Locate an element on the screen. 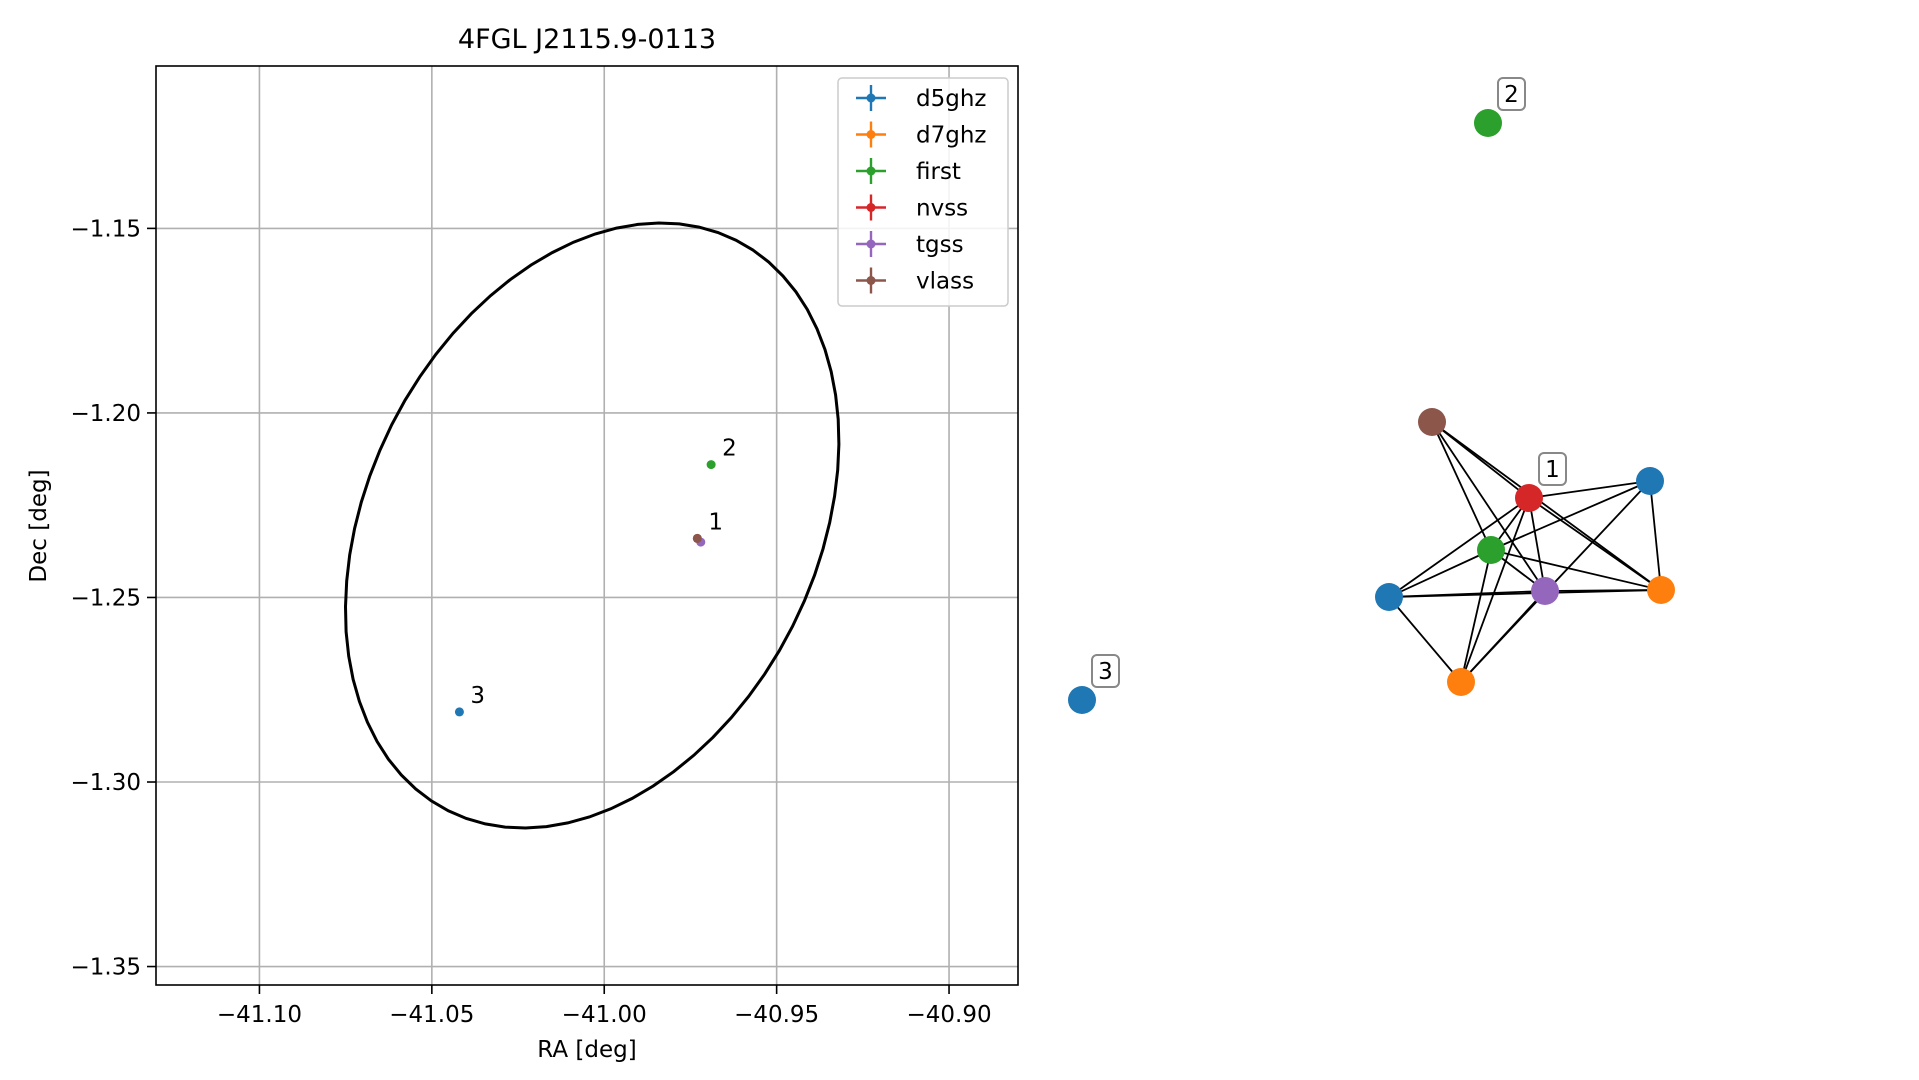  y-tick-label: −1.20 is located at coordinates (106, 414).